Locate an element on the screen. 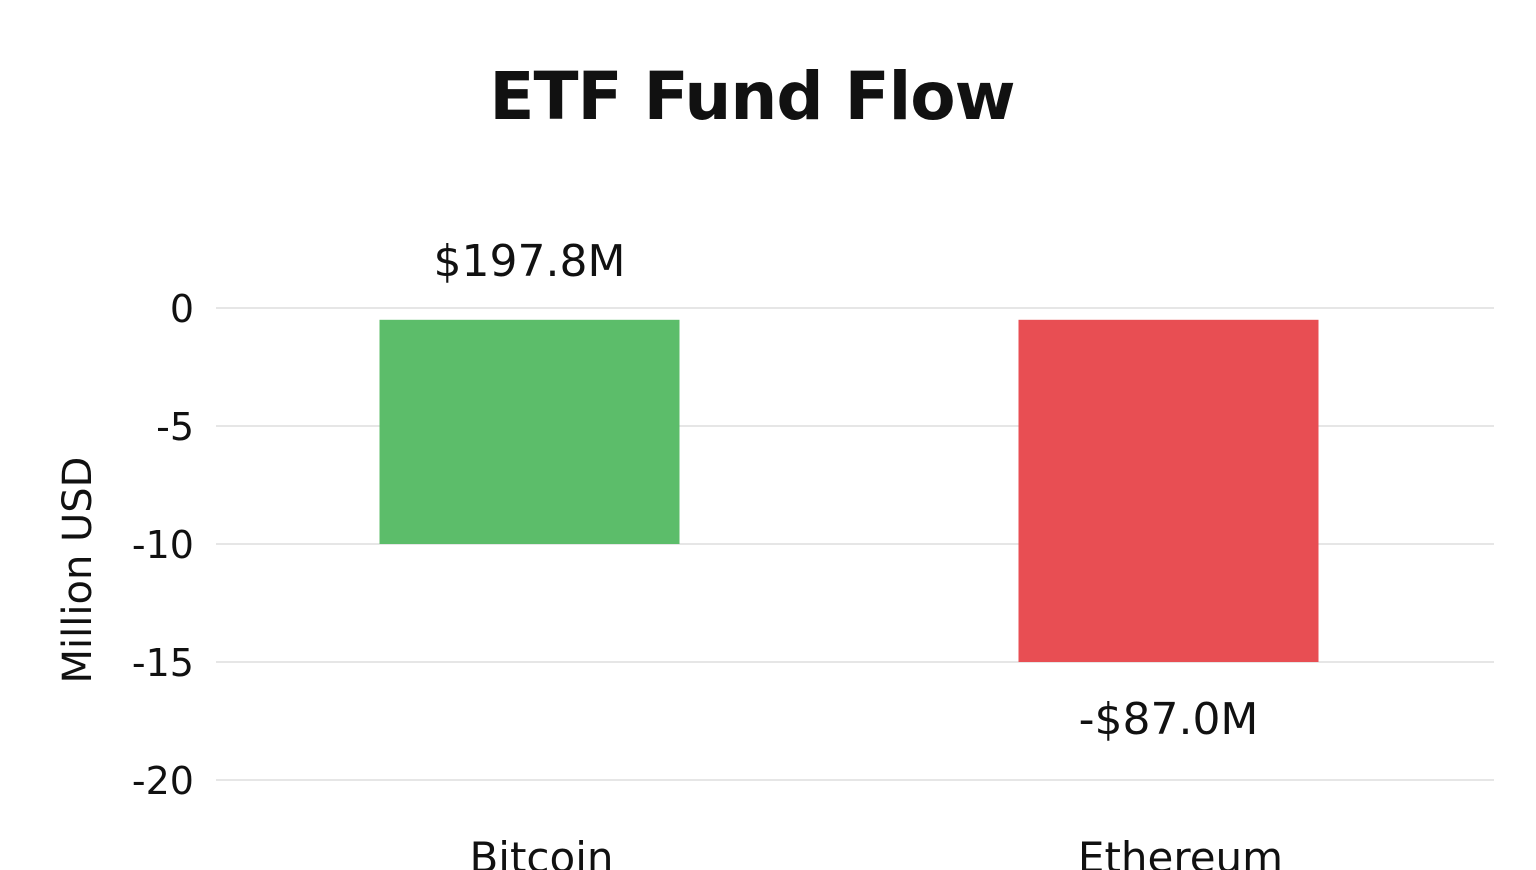 This screenshot has width=1536, height=870. y-axis-ticks: 0 -5 -10 -15 -20 is located at coordinates (163, 545).